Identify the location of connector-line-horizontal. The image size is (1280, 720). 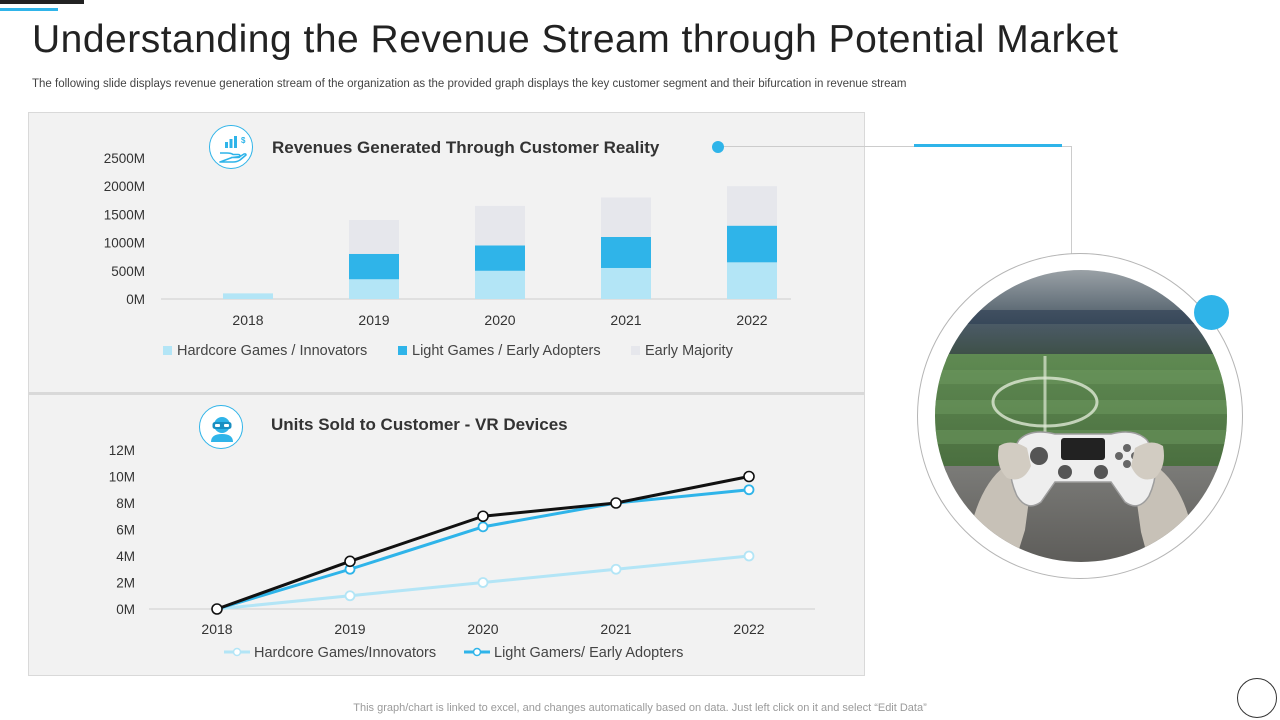
(898, 146).